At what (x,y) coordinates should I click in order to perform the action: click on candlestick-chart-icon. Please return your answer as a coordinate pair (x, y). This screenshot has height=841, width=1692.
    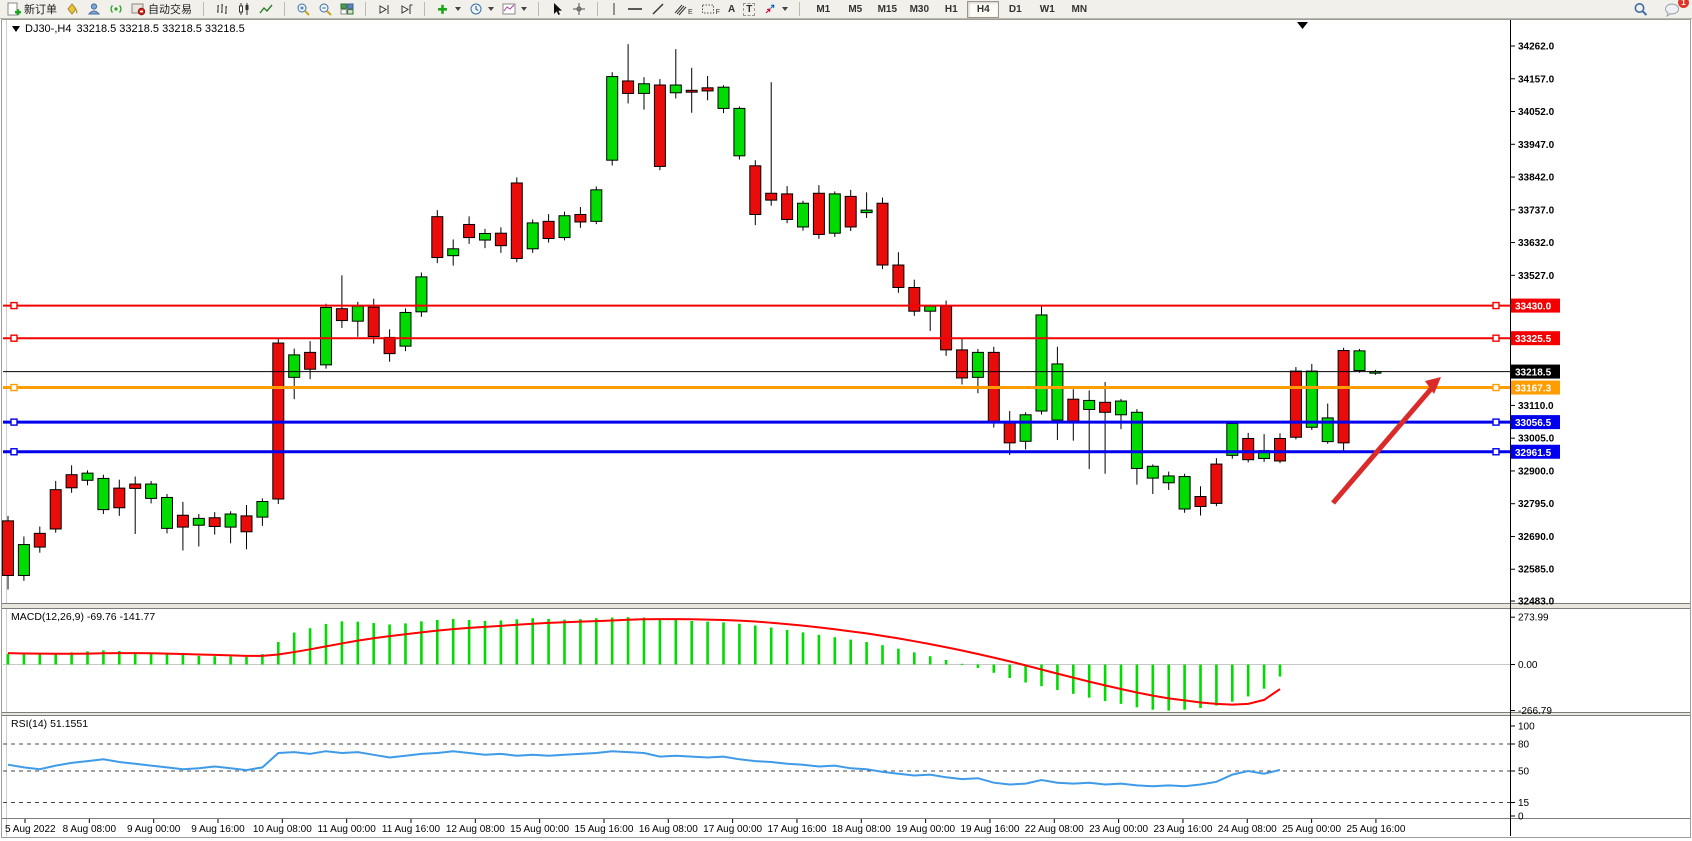
    Looking at the image, I should click on (244, 9).